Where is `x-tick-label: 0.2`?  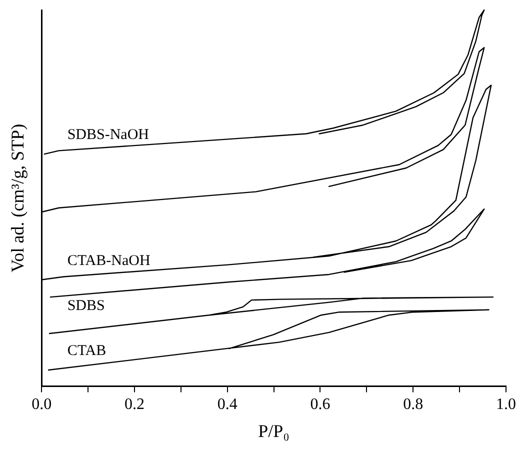
x-tick-label: 0.2 is located at coordinates (134, 405).